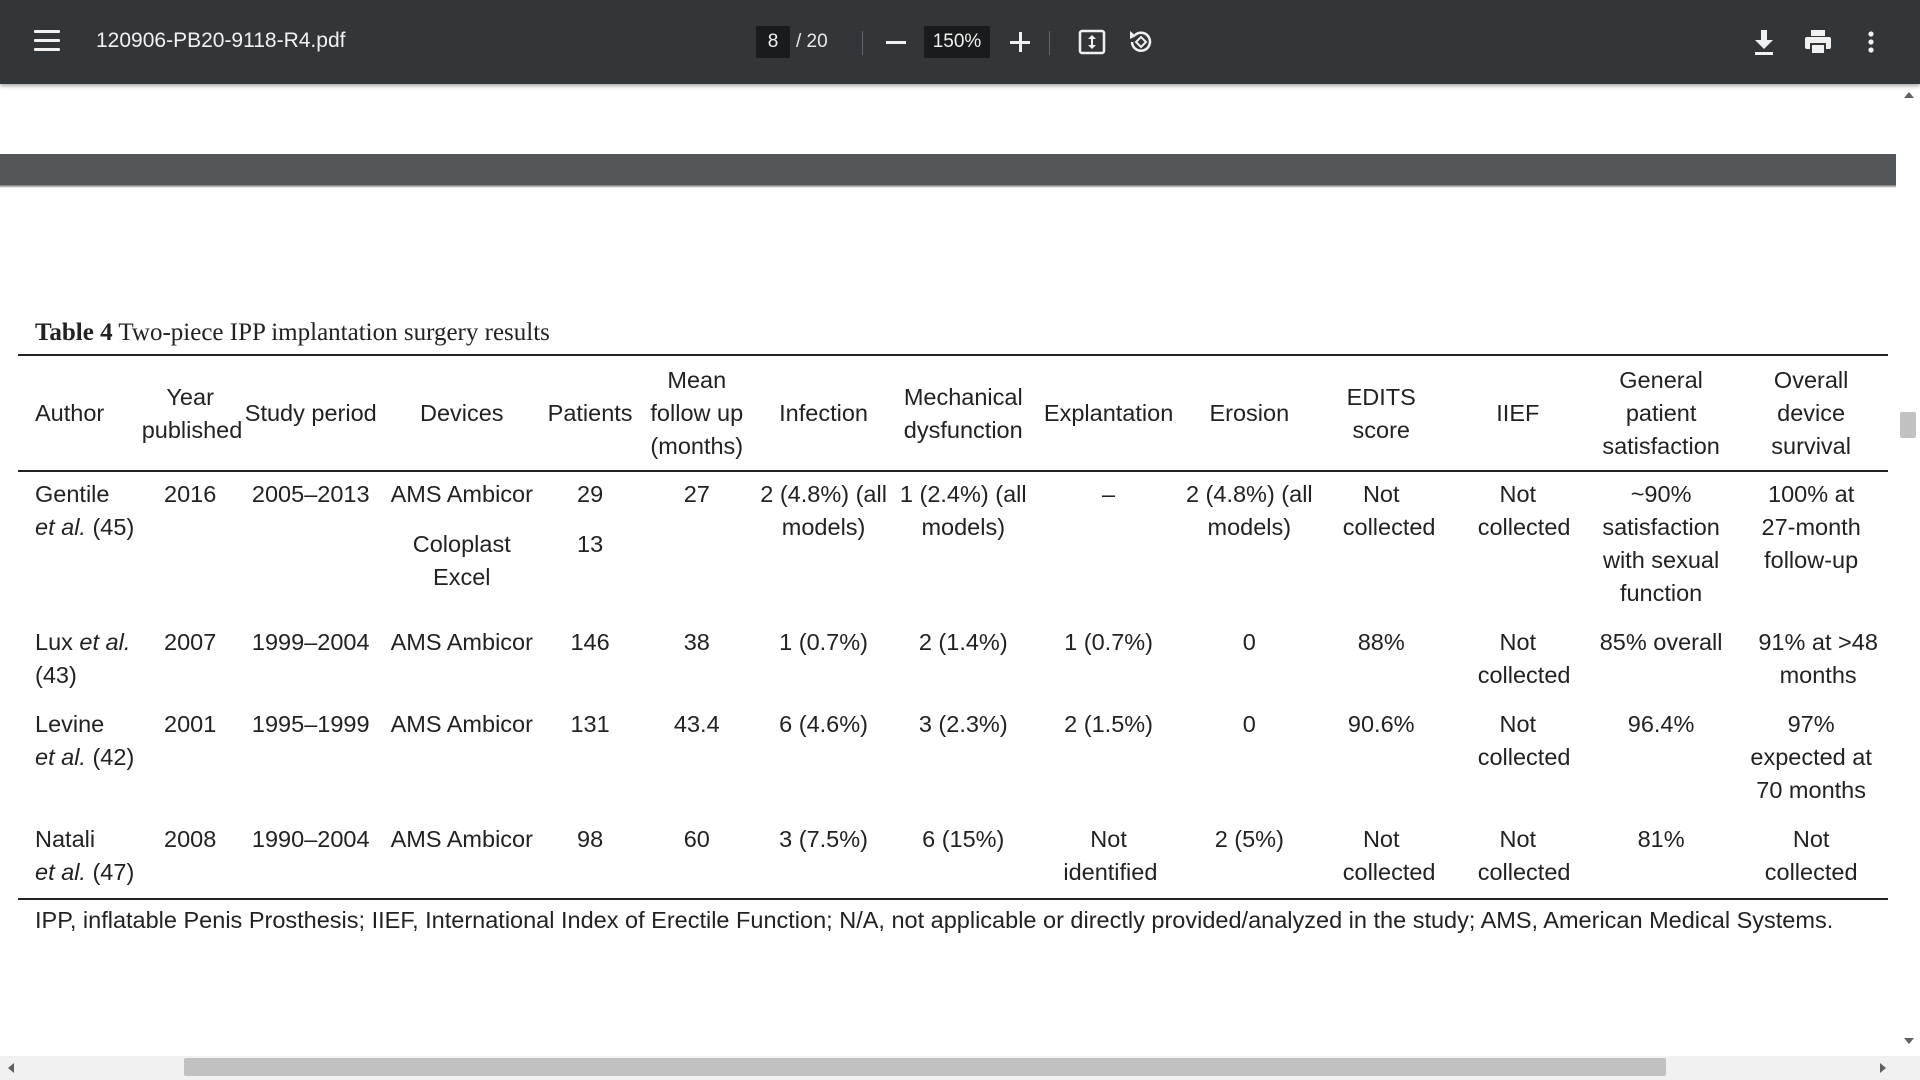 The image size is (1920, 1080). What do you see at coordinates (590, 839) in the screenshot?
I see `cell-patients: 98` at bounding box center [590, 839].